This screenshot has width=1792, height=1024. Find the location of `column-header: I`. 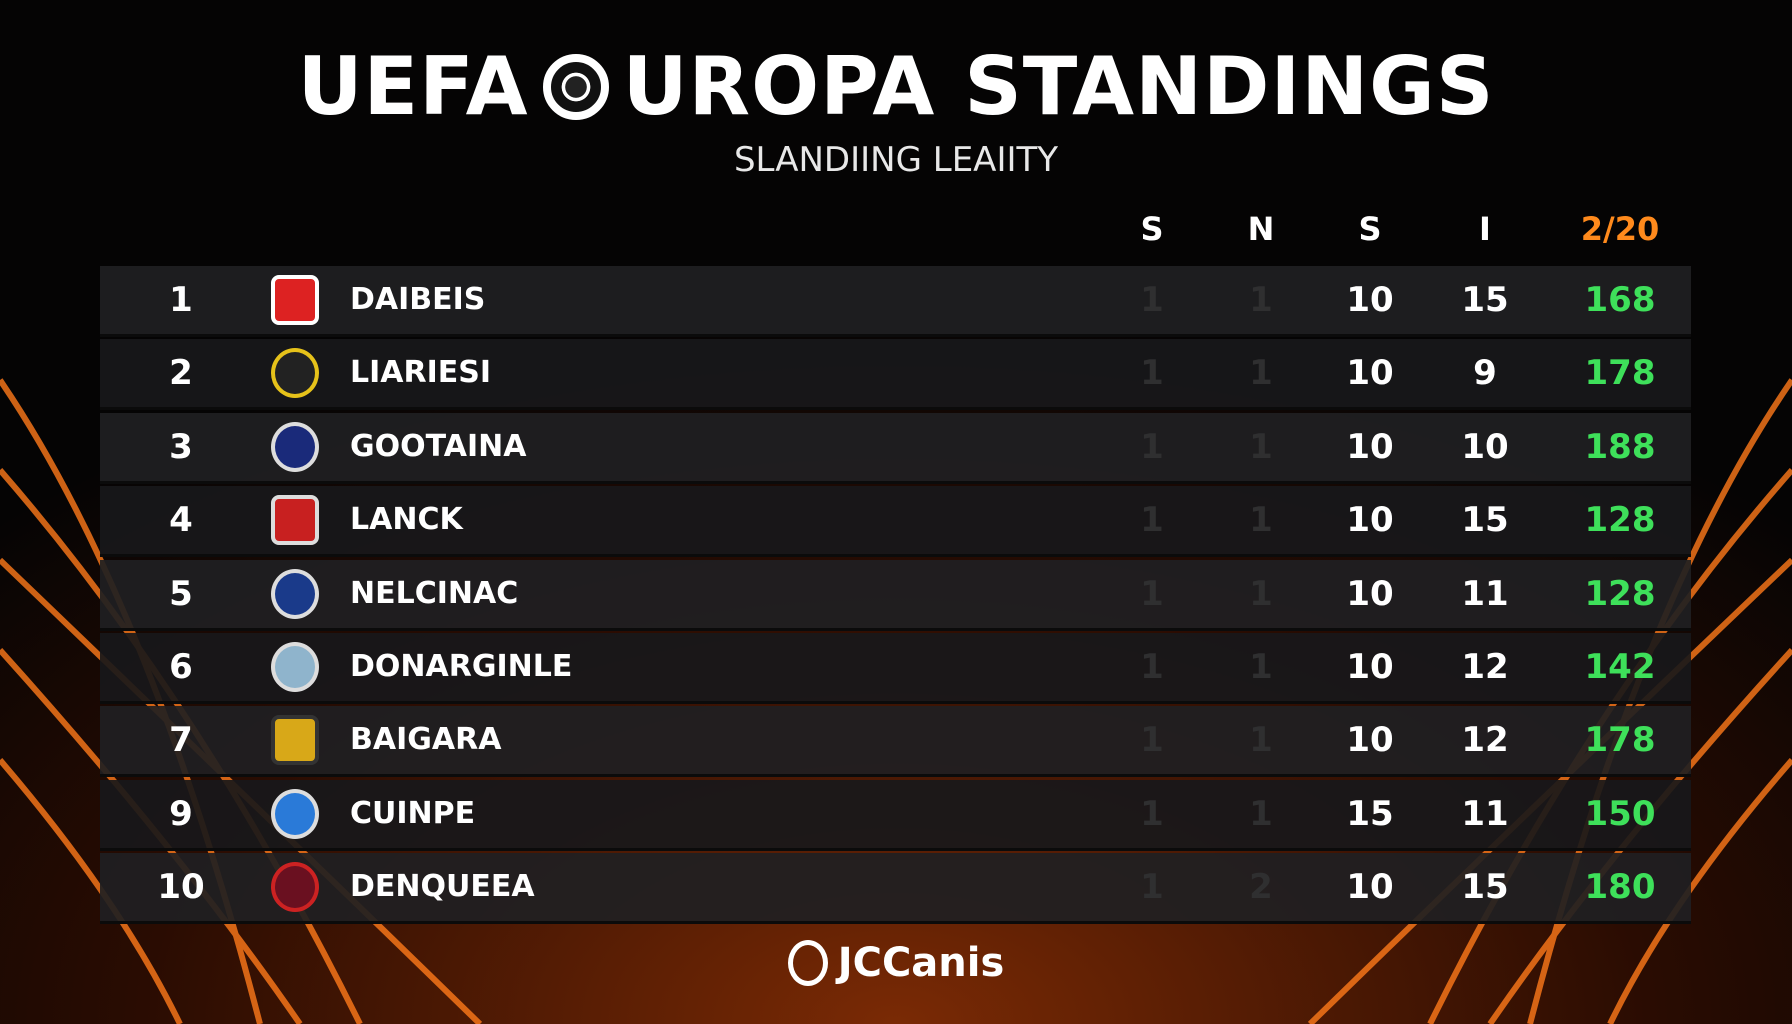

column-header: I is located at coordinates (1485, 229).